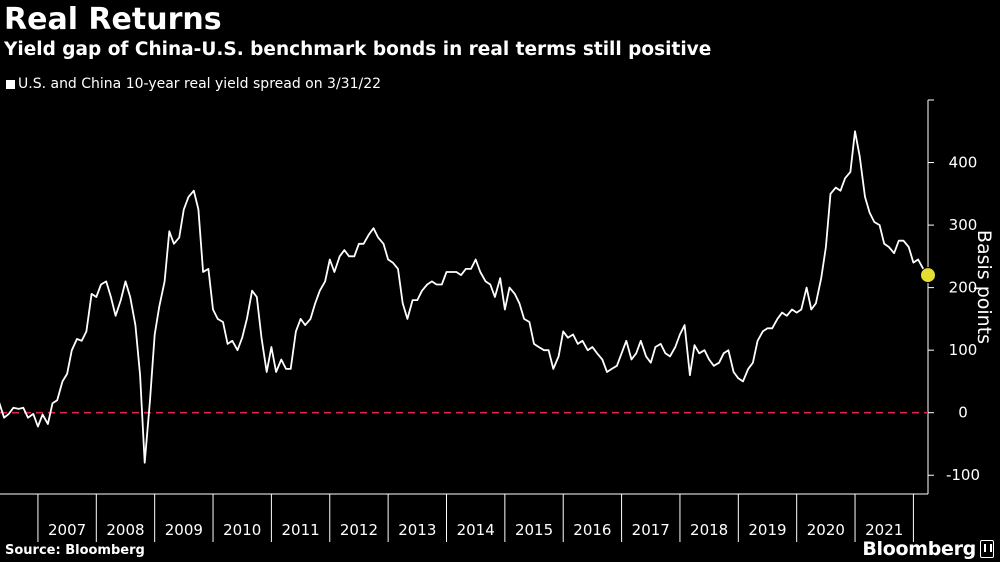 Image resolution: width=1000 pixels, height=562 pixels. Describe the element at coordinates (67, 530) in the screenshot. I see `x-tick-label: 2007` at that location.